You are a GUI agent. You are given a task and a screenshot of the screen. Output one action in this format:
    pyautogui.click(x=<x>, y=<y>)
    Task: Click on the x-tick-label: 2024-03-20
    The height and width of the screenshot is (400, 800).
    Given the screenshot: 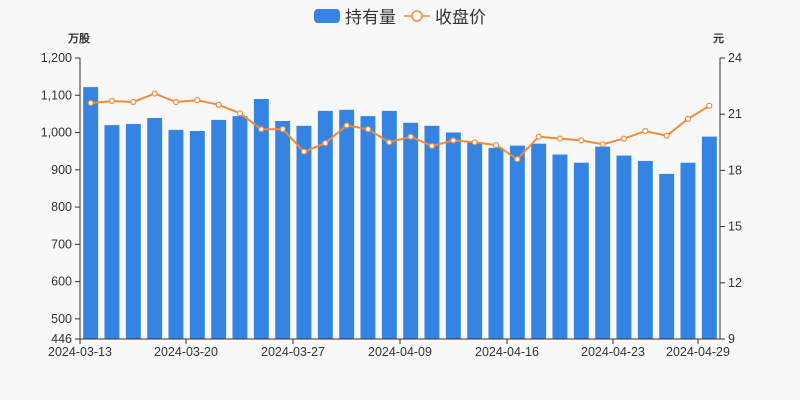 What is the action you would take?
    pyautogui.click(x=186, y=352)
    